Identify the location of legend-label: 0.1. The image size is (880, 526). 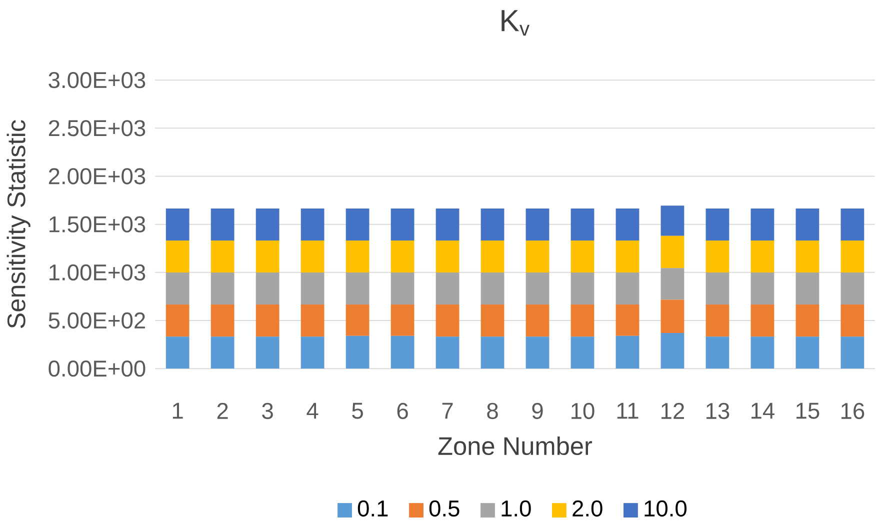
(373, 508).